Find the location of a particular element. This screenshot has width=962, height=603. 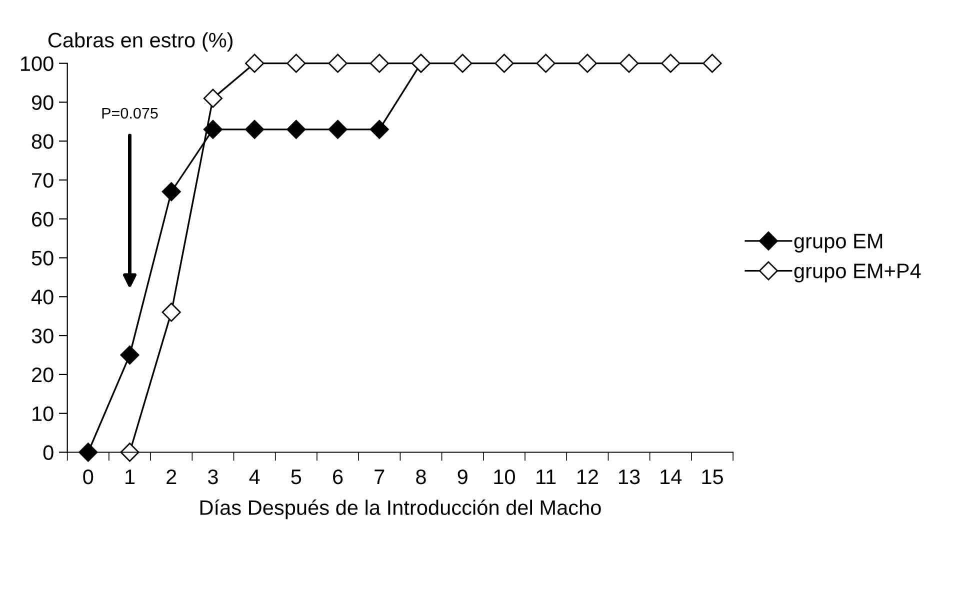

x-tick-label: 0 is located at coordinates (88, 476).